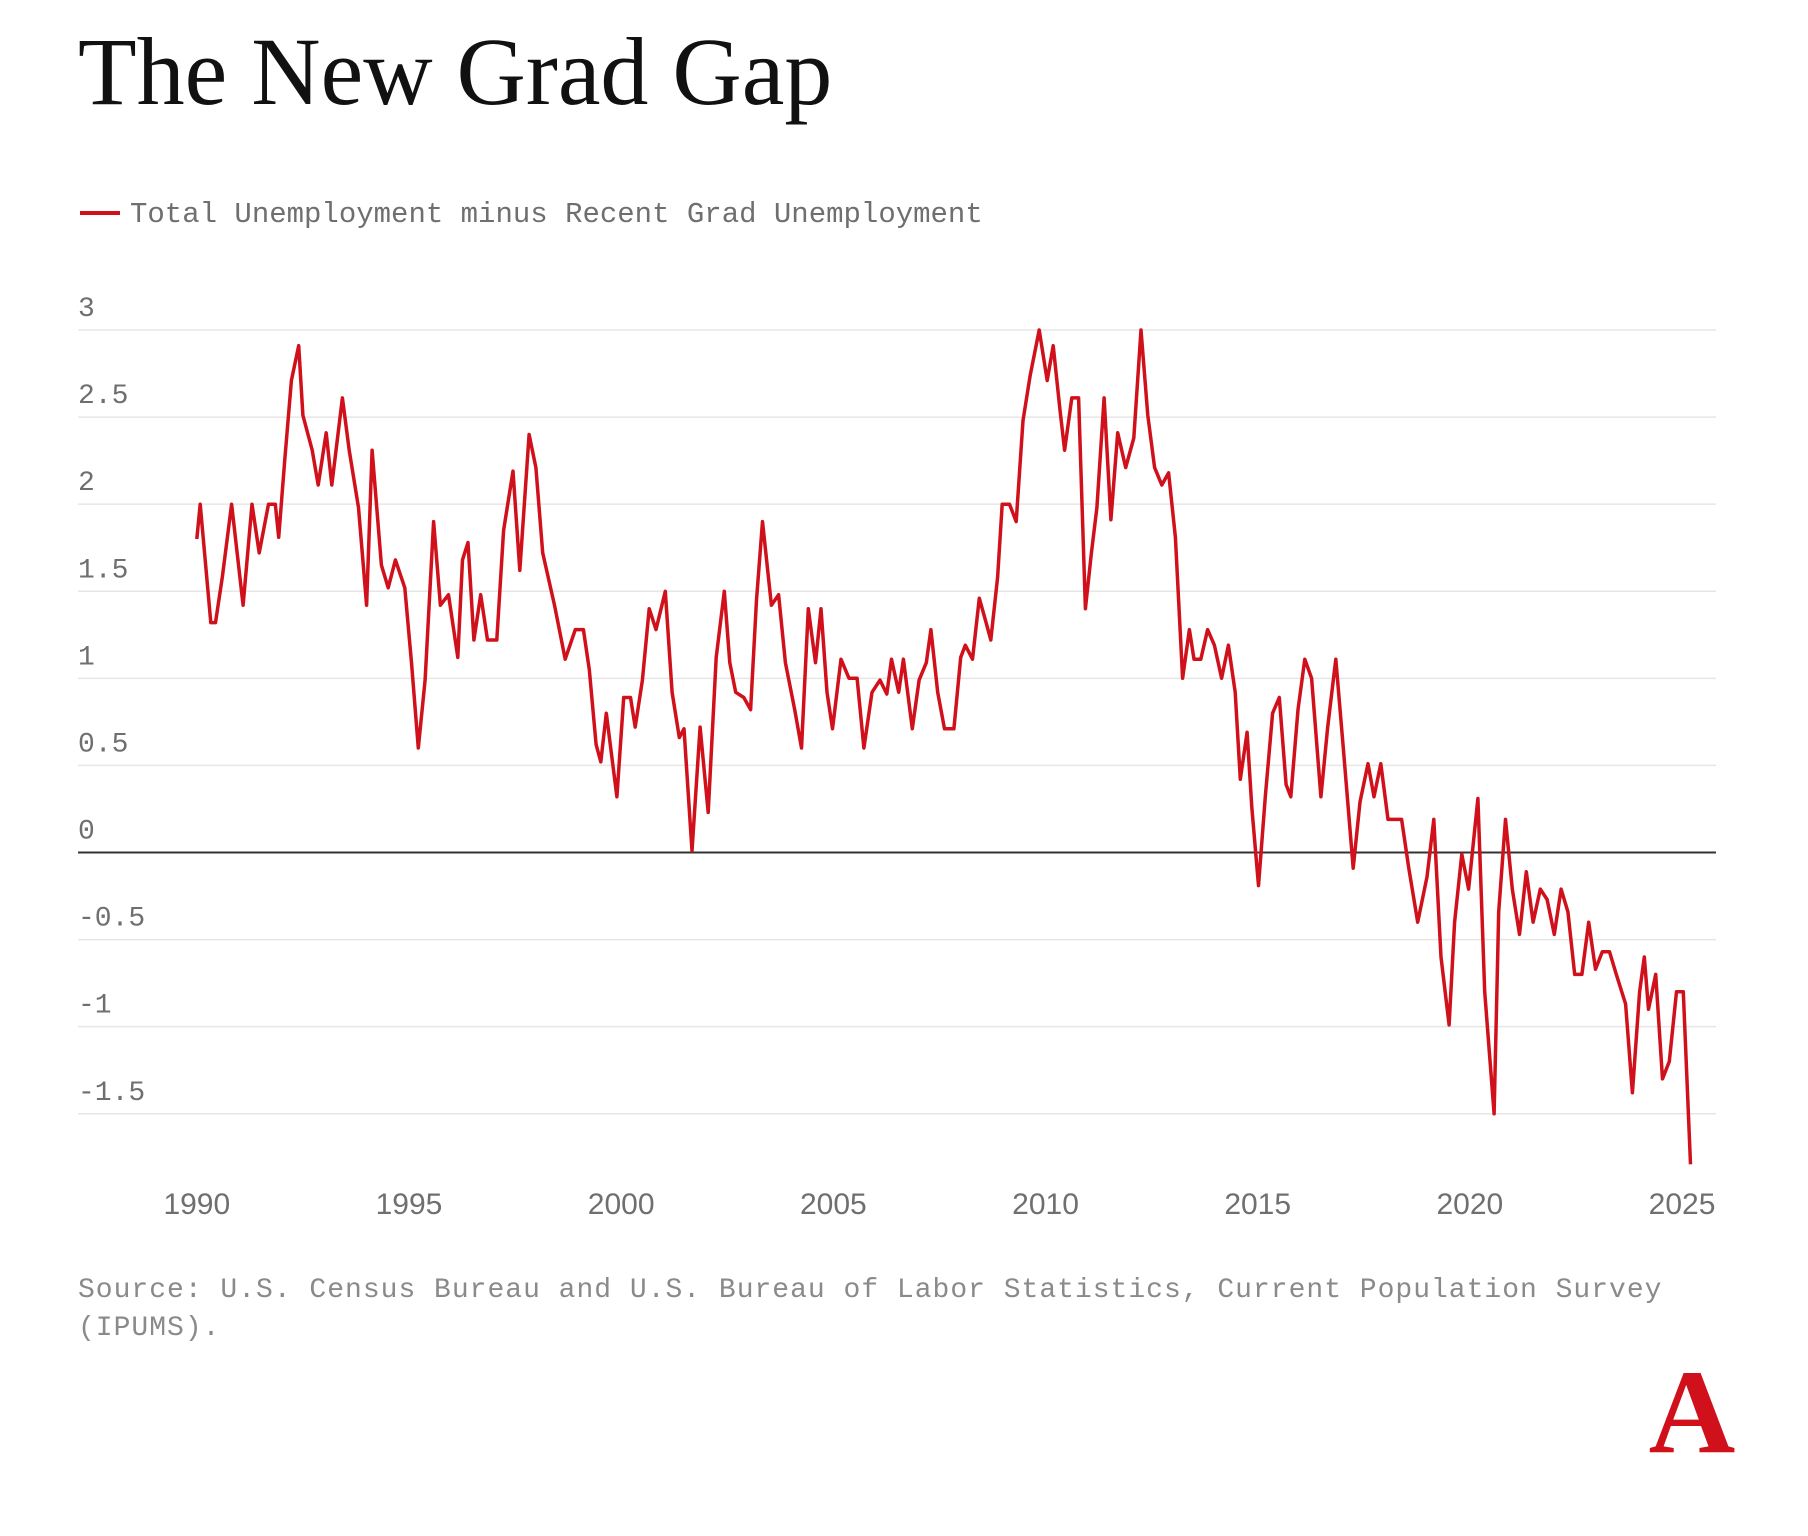  What do you see at coordinates (111, 919) in the screenshot?
I see `y-tick-label: -0.5` at bounding box center [111, 919].